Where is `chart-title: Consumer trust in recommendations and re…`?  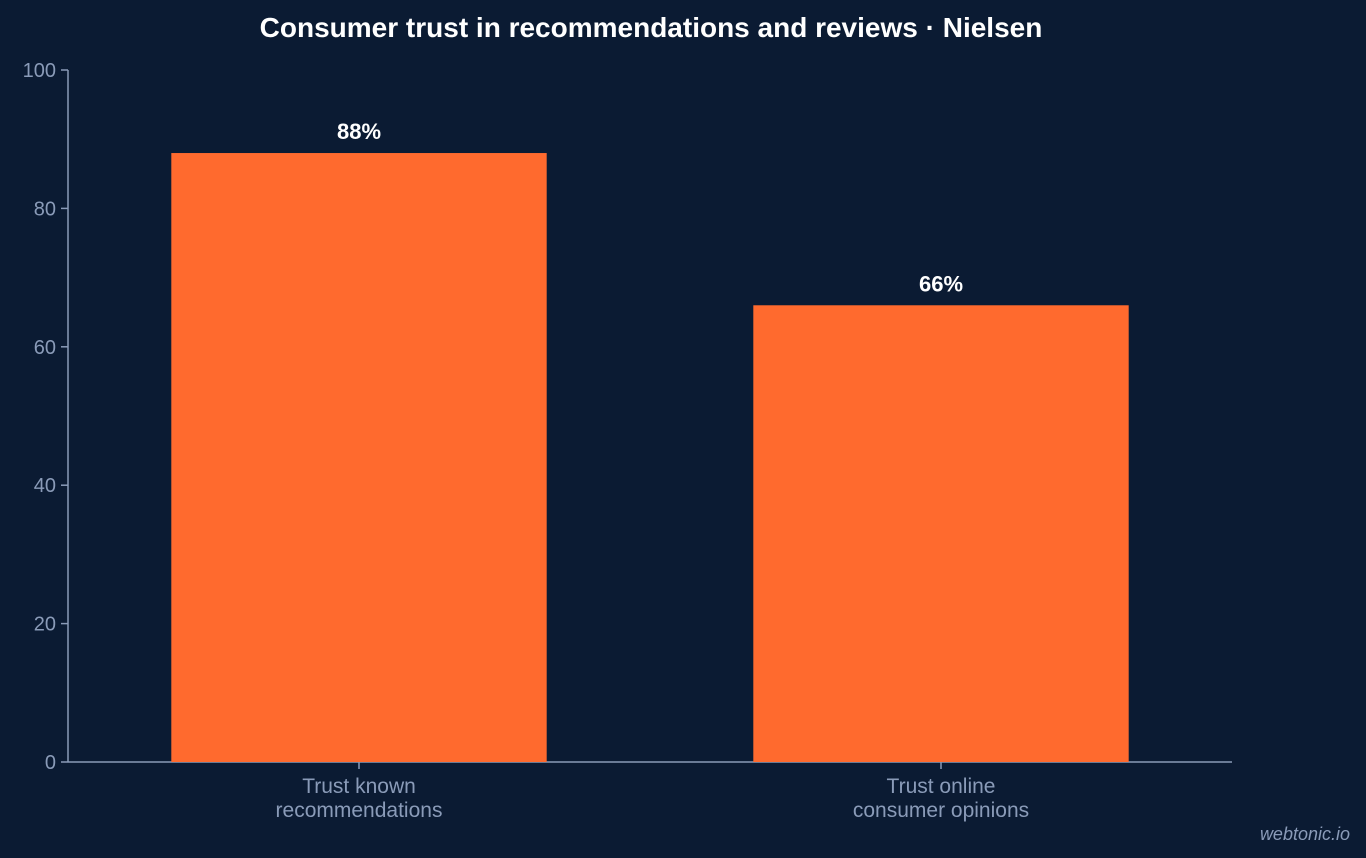 chart-title: Consumer trust in recommendations and re… is located at coordinates (651, 27).